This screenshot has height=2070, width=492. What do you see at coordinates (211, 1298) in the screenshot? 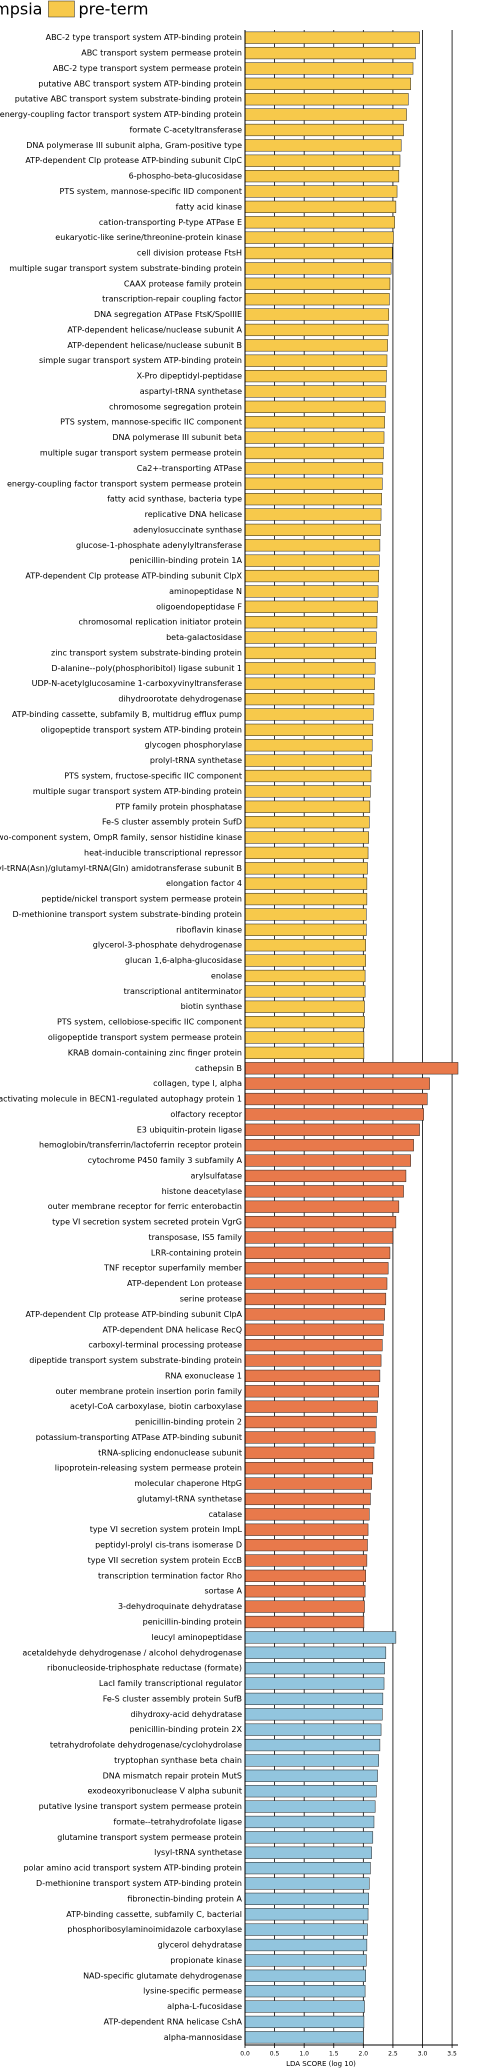
I see `y-tick-label: serine protease` at bounding box center [211, 1298].